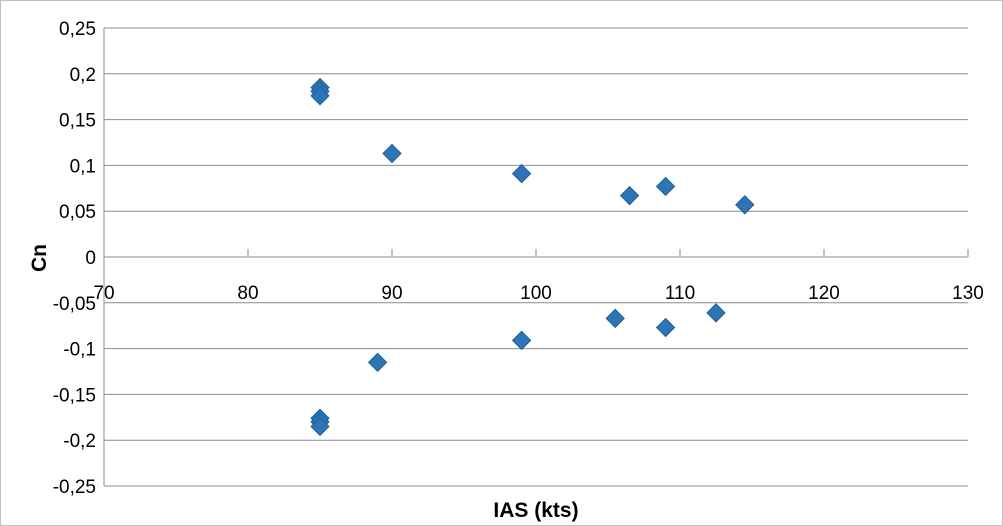 This screenshot has width=1003, height=526. What do you see at coordinates (79, 441) in the screenshot?
I see `y-tick-label: -0,2` at bounding box center [79, 441].